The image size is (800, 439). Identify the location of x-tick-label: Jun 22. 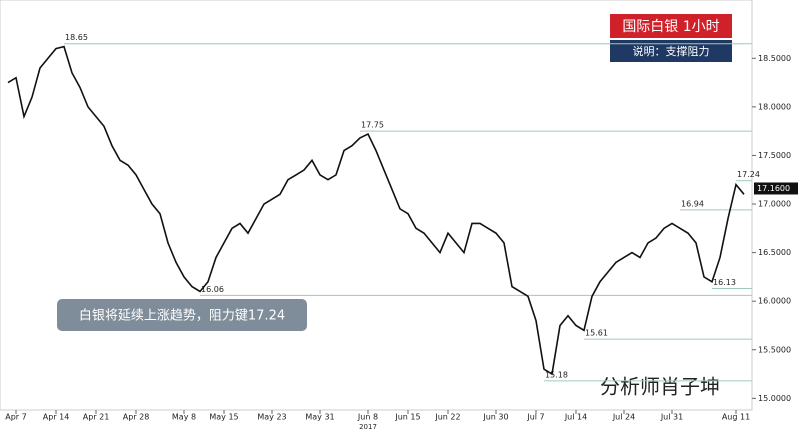
(447, 417).